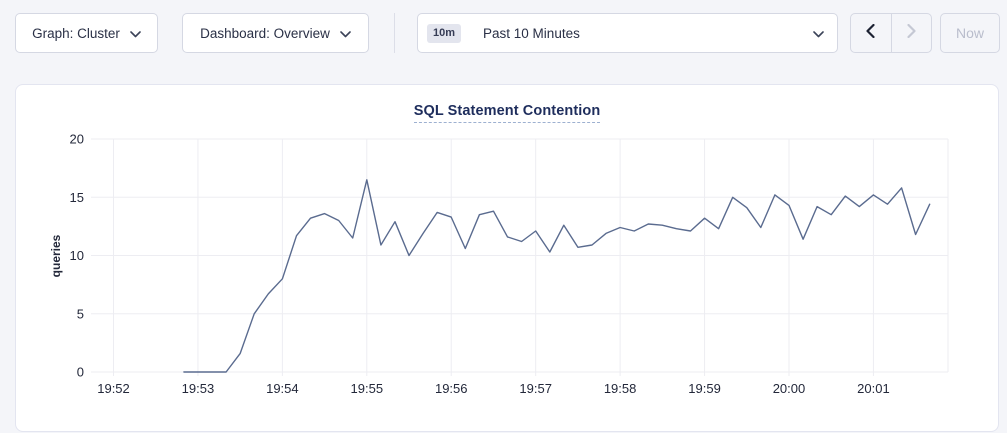 The height and width of the screenshot is (433, 1007). I want to click on chevron-left-icon, so click(870, 33).